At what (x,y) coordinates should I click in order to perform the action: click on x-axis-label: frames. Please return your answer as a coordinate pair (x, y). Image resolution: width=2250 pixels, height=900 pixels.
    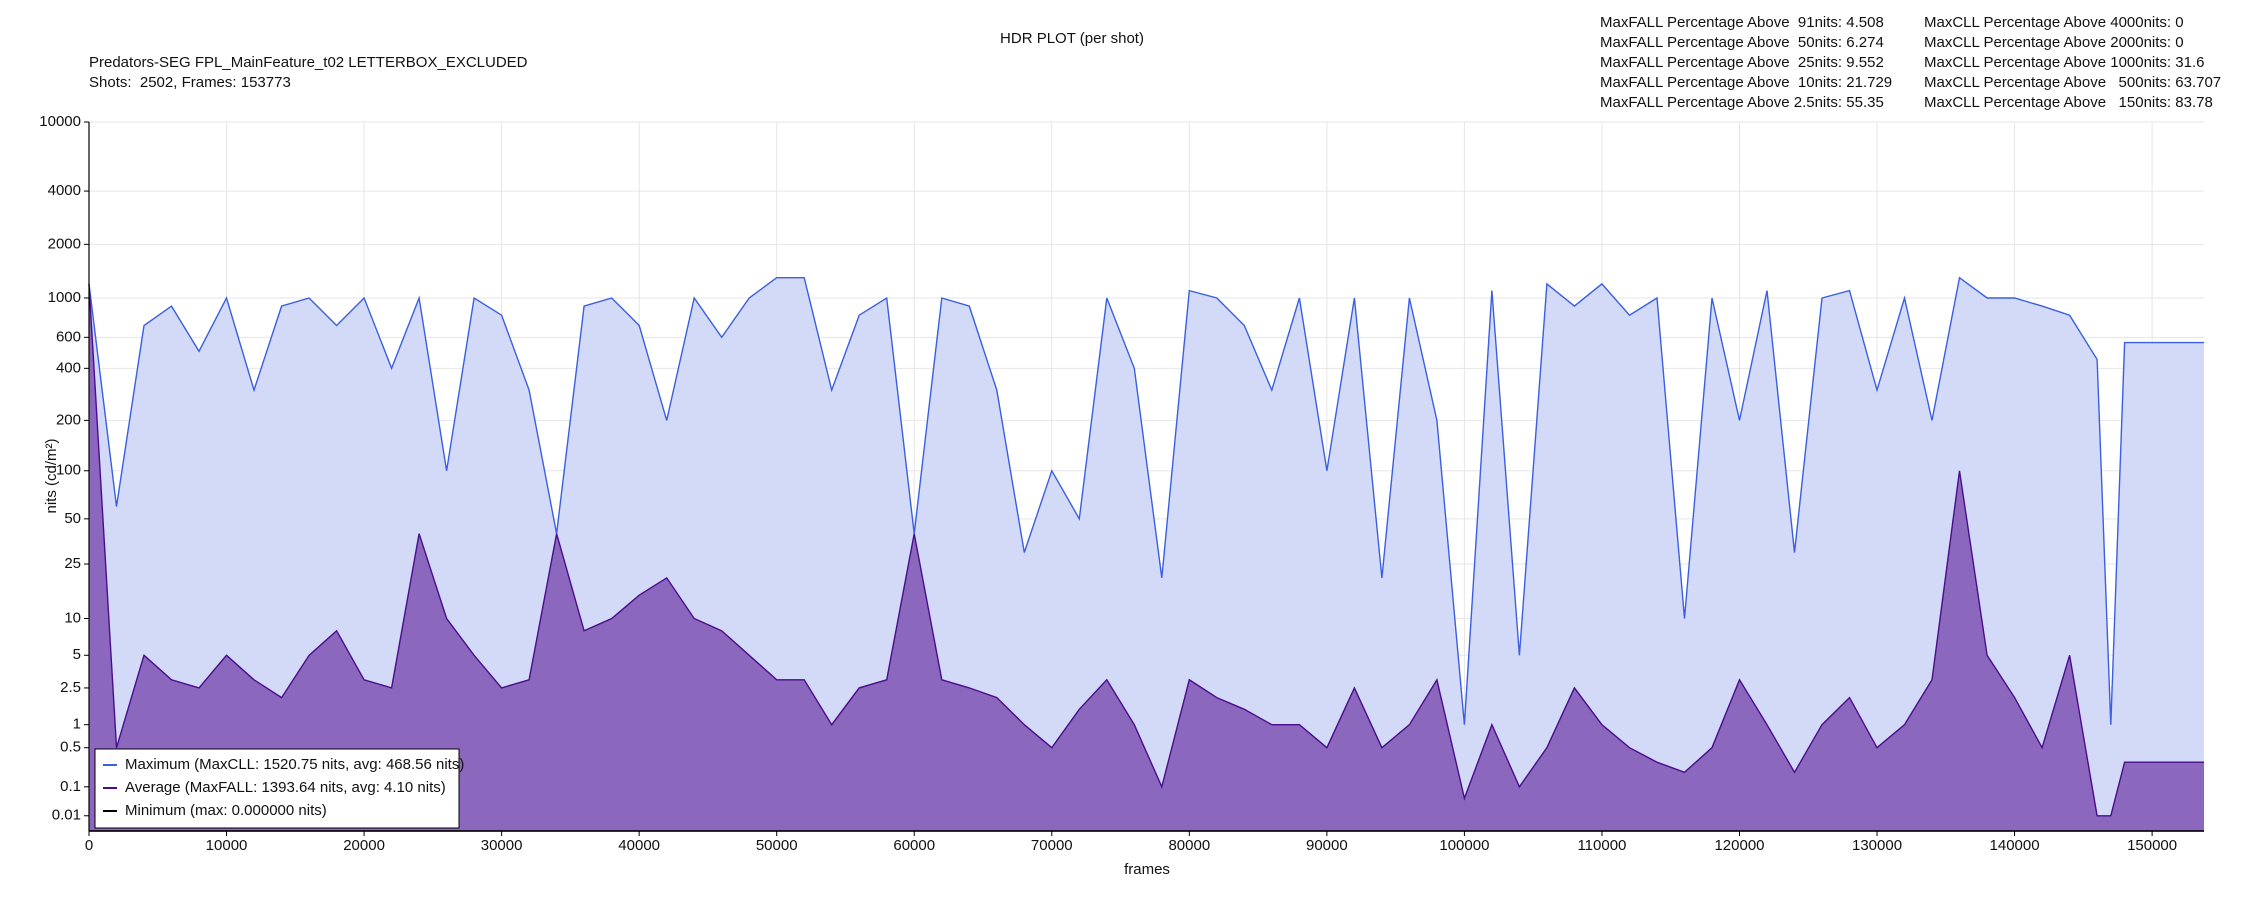
    Looking at the image, I should click on (1147, 869).